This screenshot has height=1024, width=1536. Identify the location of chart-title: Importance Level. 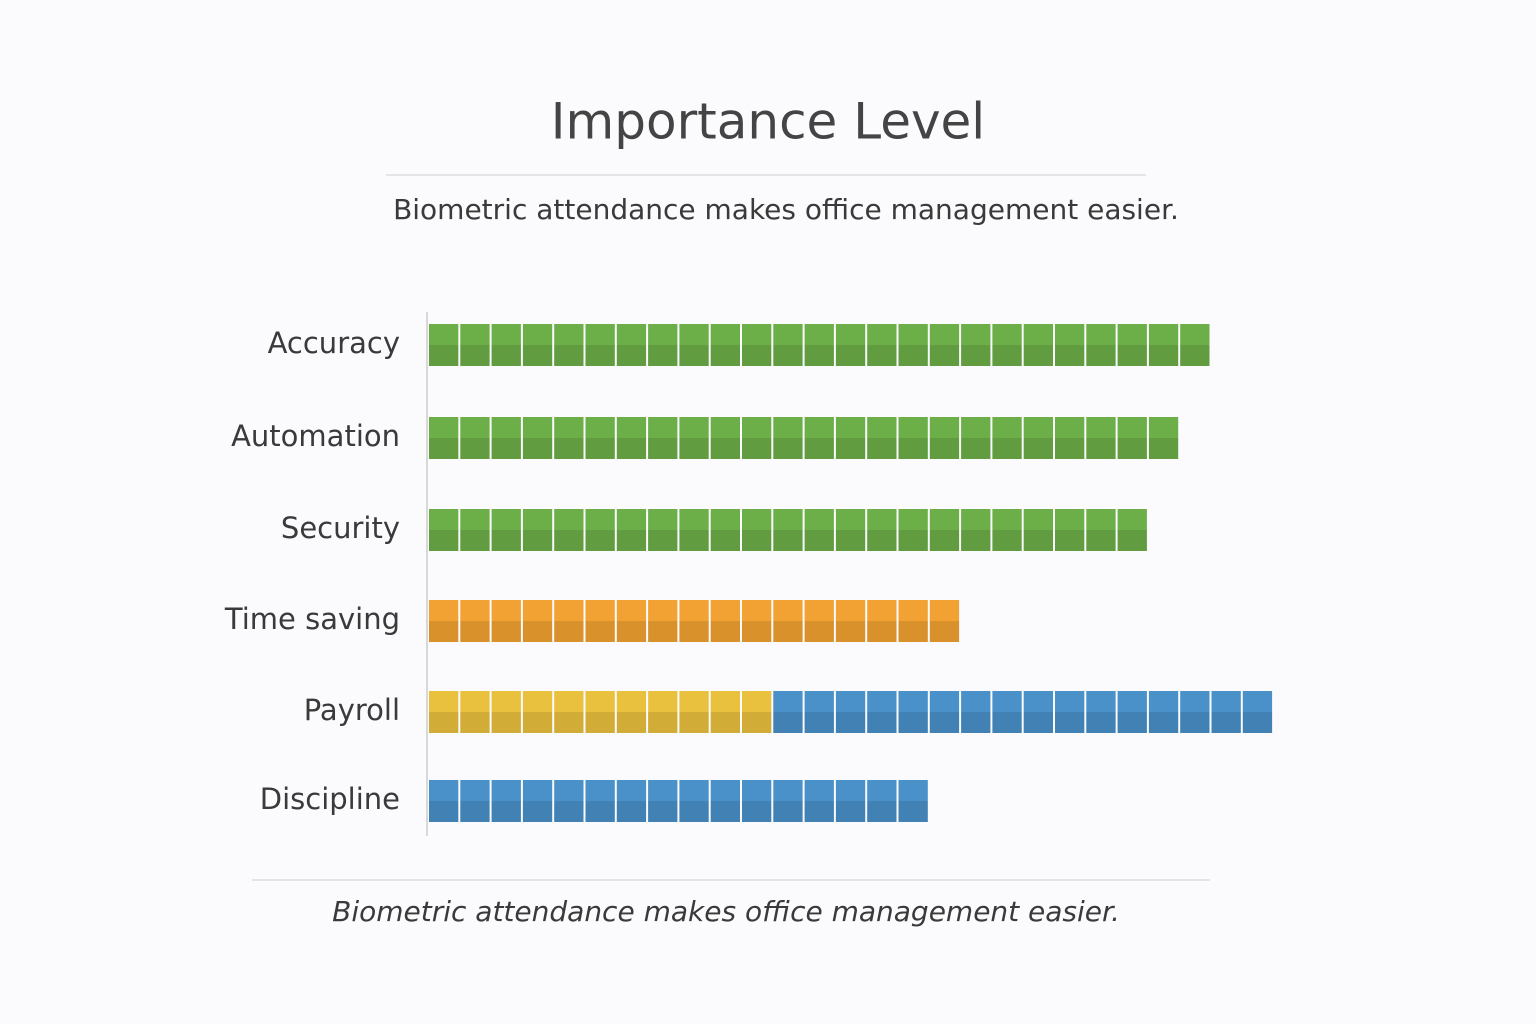
(768, 122).